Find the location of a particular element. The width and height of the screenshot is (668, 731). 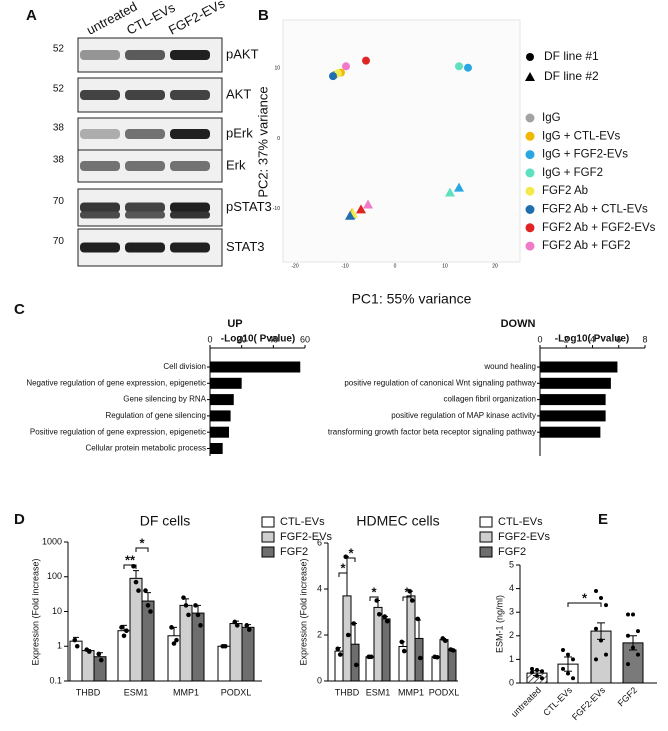

legend-label: IgG is located at coordinates (551, 118).